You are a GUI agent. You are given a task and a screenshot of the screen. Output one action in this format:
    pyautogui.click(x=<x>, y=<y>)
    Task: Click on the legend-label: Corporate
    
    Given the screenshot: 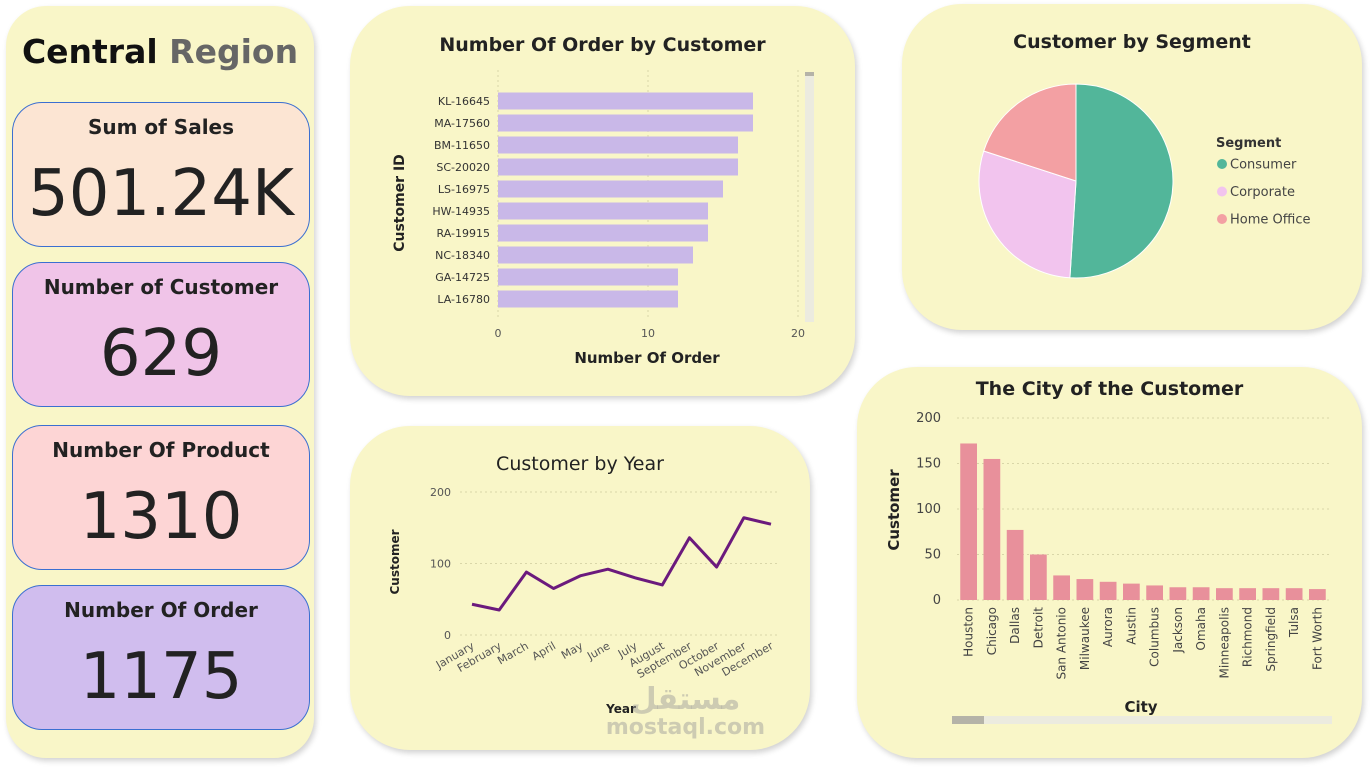 What is the action you would take?
    pyautogui.click(x=1262, y=192)
    